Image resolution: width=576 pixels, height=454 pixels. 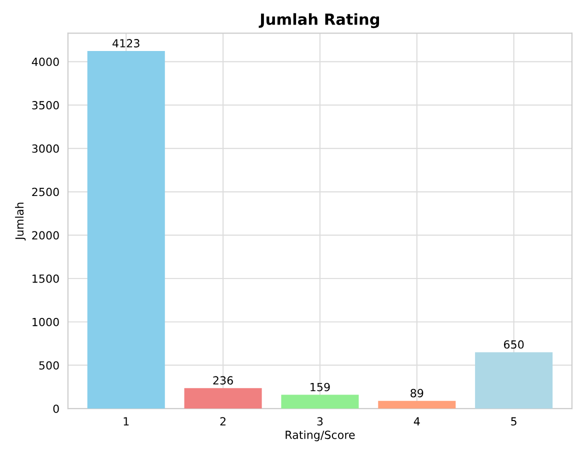 I want to click on y-tick-label: 500, so click(x=49, y=365).